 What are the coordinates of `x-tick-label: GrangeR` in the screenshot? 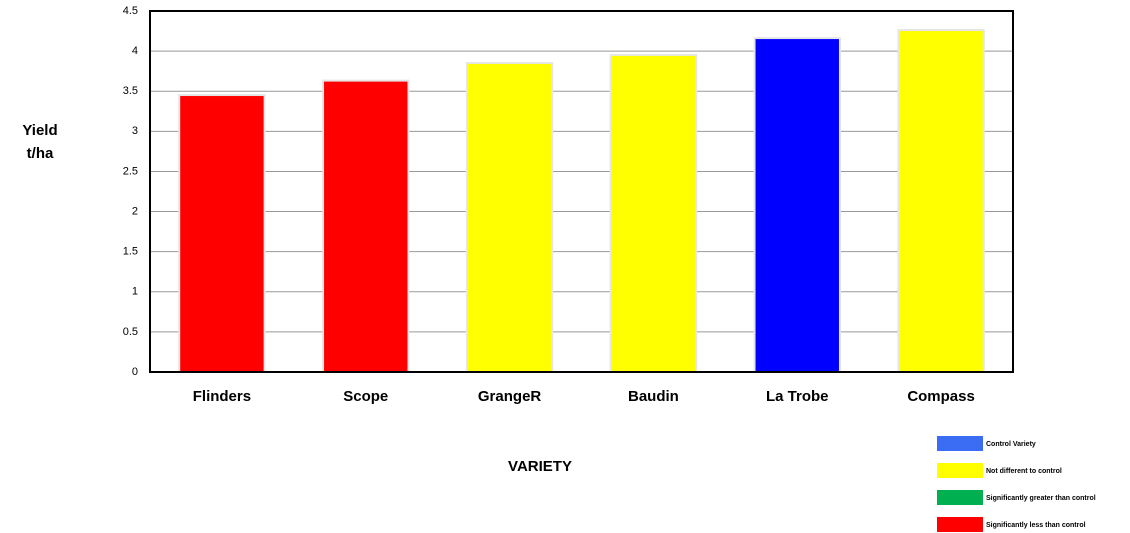 It's located at (510, 396).